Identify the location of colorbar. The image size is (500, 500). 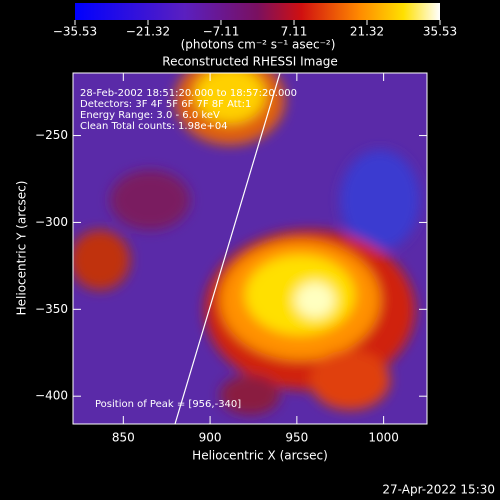
(257, 11).